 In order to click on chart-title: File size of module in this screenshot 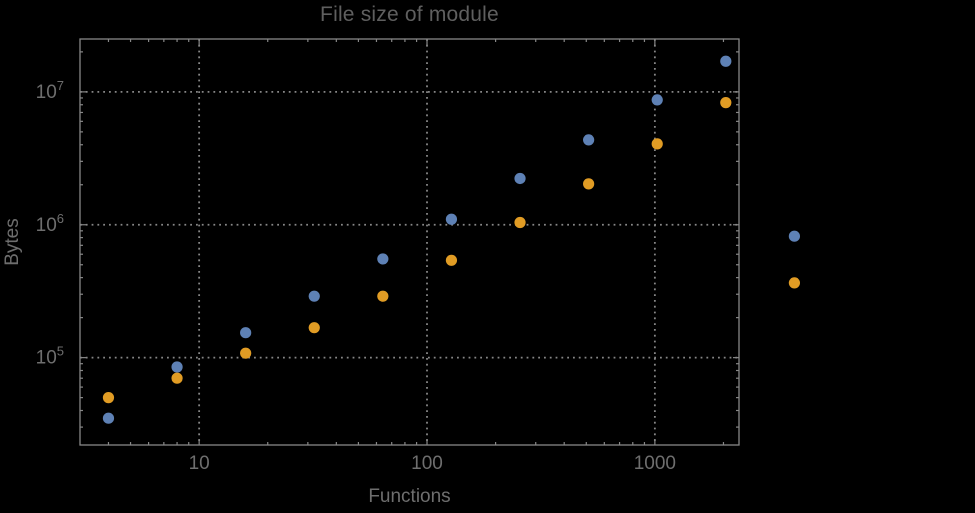, I will do `click(409, 14)`.